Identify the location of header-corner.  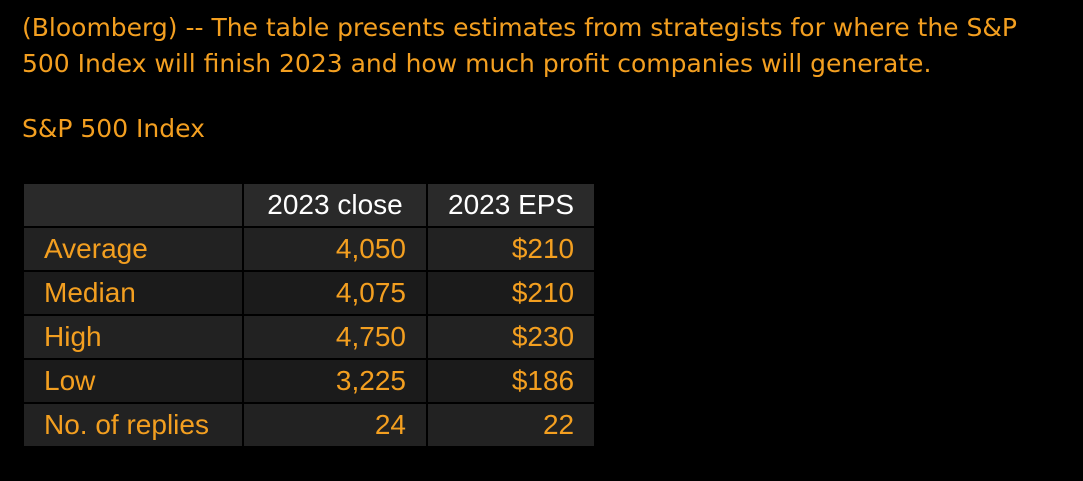
(133, 205).